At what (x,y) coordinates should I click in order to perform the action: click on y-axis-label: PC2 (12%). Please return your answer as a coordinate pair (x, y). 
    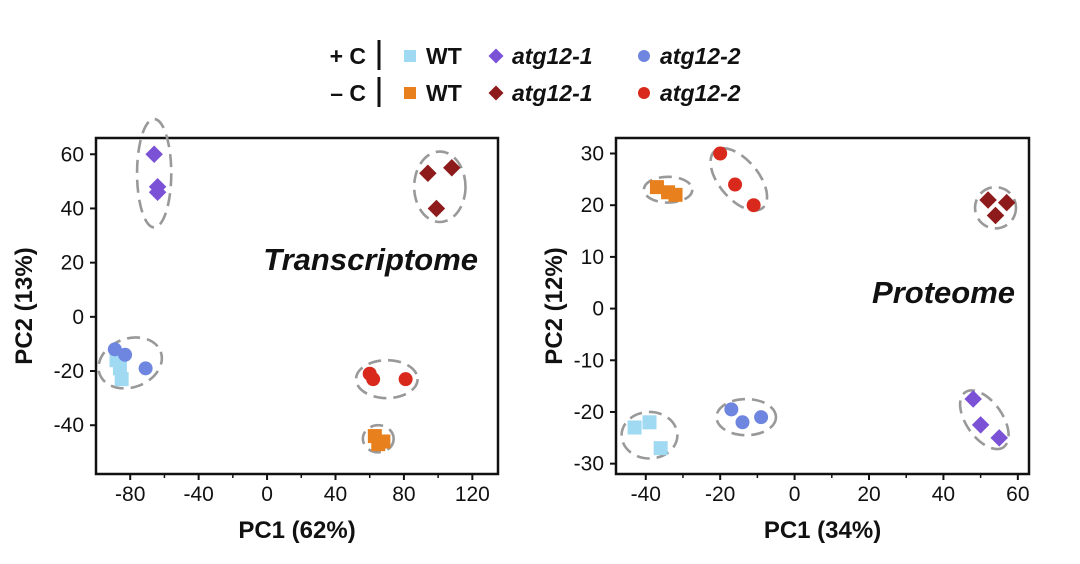
    Looking at the image, I should click on (554, 305).